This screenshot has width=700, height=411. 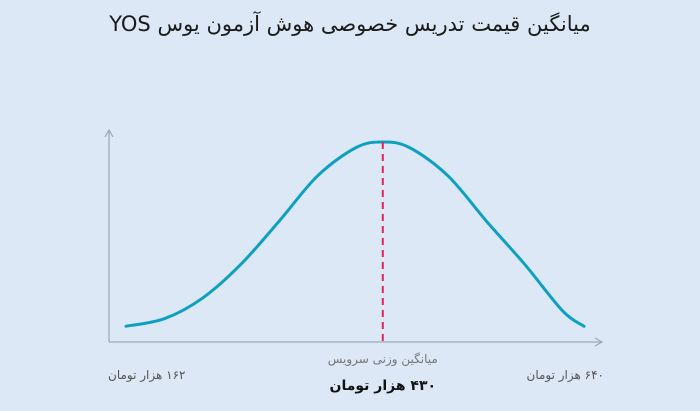 What do you see at coordinates (147, 375) in the screenshot?
I see `x-tick-label-min: ۱۶۲ هزار تومان` at bounding box center [147, 375].